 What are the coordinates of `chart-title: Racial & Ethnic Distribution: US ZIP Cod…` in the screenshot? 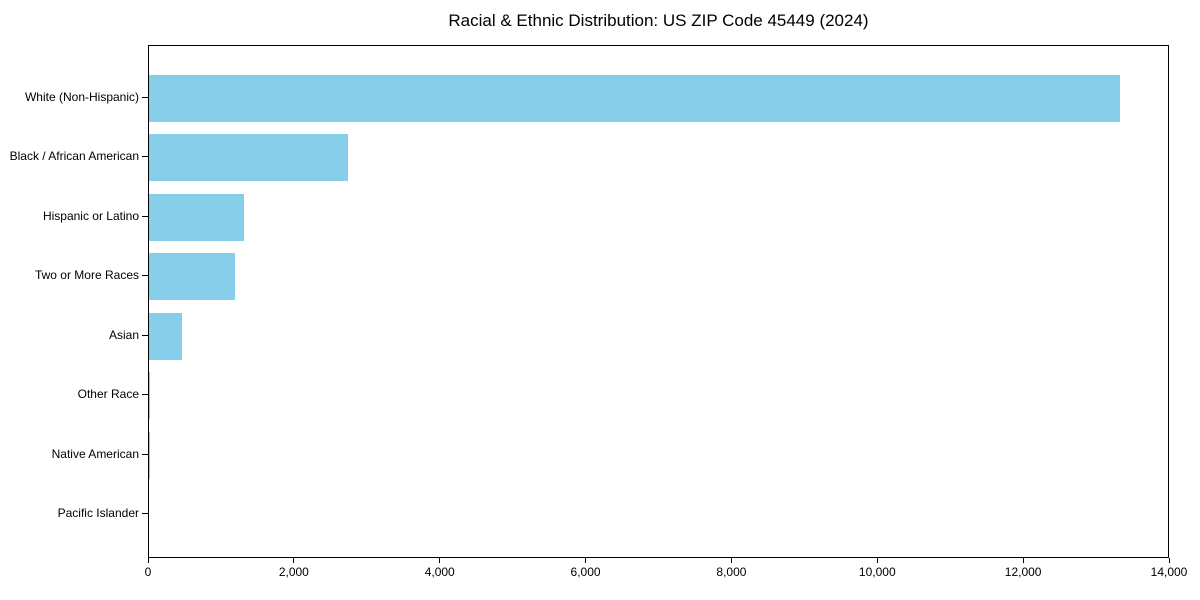 It's located at (658, 20).